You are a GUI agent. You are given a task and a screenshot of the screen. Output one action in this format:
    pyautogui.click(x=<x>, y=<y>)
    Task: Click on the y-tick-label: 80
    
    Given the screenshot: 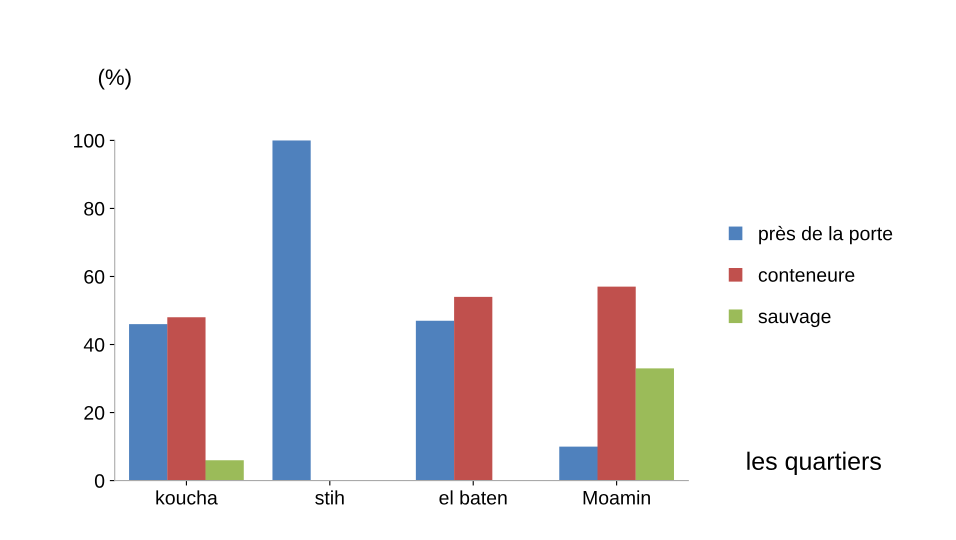 What is the action you would take?
    pyautogui.click(x=94, y=209)
    